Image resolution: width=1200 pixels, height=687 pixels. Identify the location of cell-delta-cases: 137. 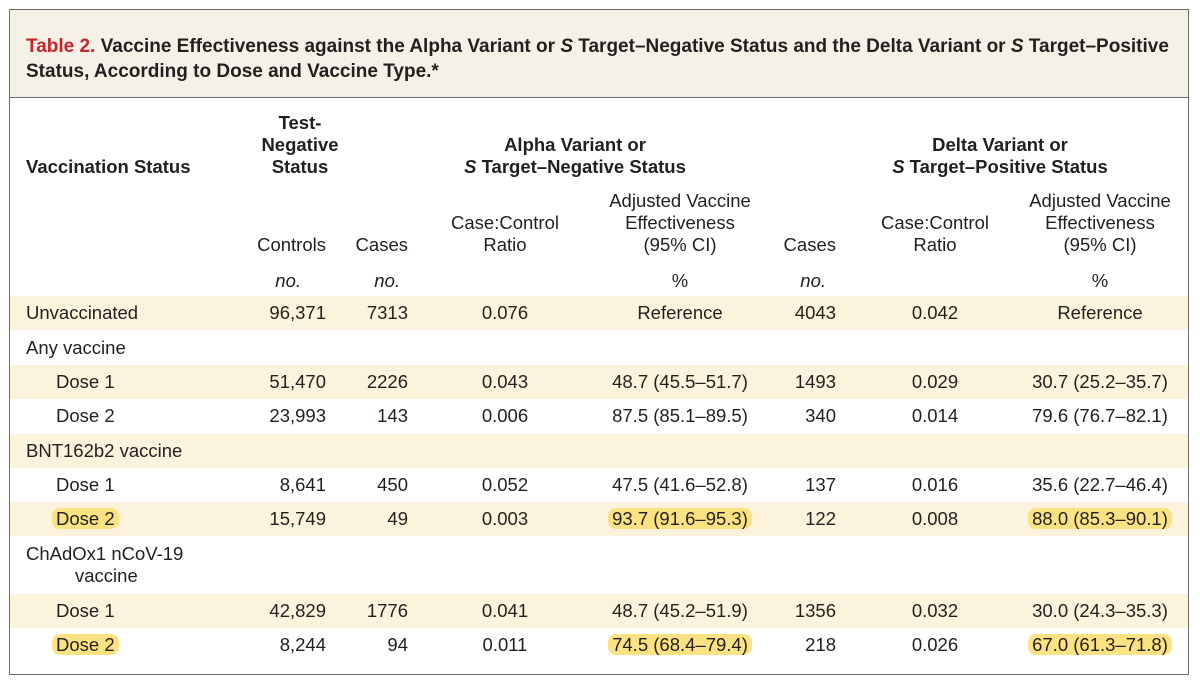
(820, 484).